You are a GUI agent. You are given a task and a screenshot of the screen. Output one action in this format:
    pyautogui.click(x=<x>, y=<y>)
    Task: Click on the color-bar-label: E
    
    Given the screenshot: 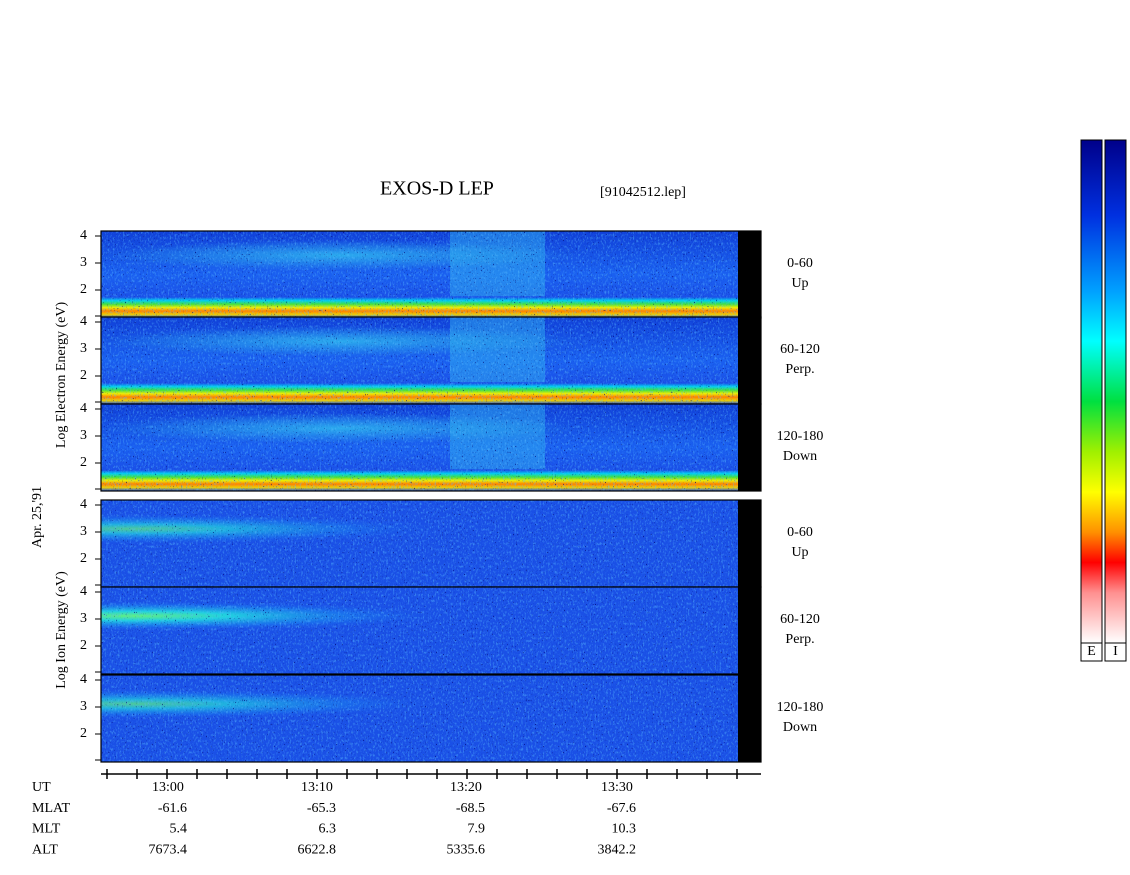 What is the action you would take?
    pyautogui.click(x=1091, y=651)
    